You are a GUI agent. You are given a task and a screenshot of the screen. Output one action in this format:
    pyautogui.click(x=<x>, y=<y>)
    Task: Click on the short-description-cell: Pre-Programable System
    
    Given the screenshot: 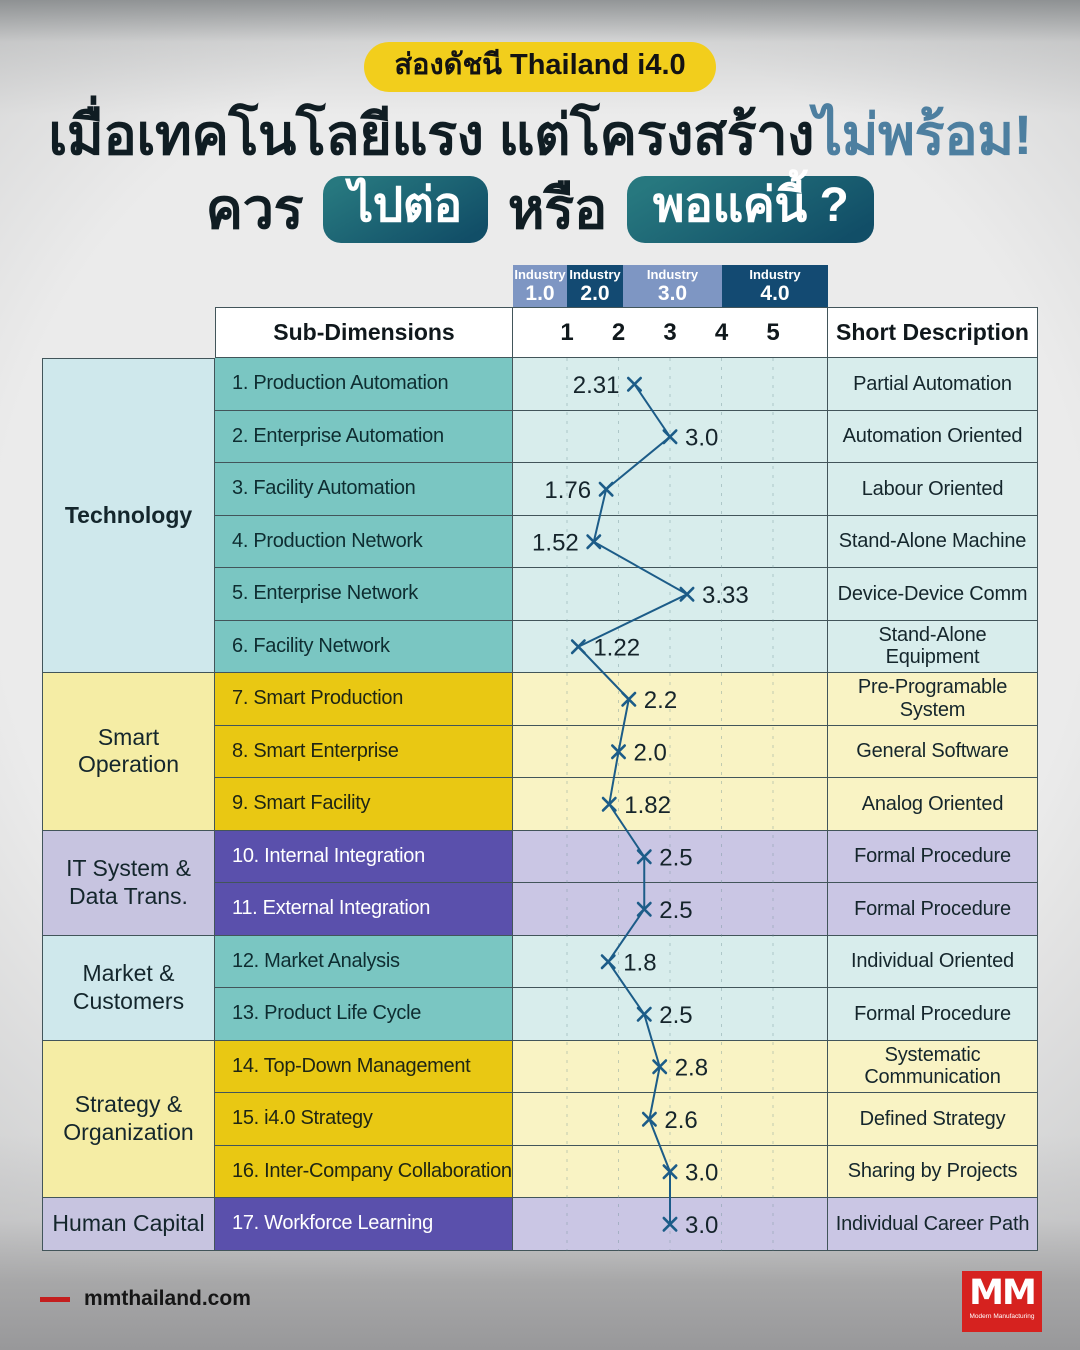 What is the action you would take?
    pyautogui.click(x=933, y=699)
    